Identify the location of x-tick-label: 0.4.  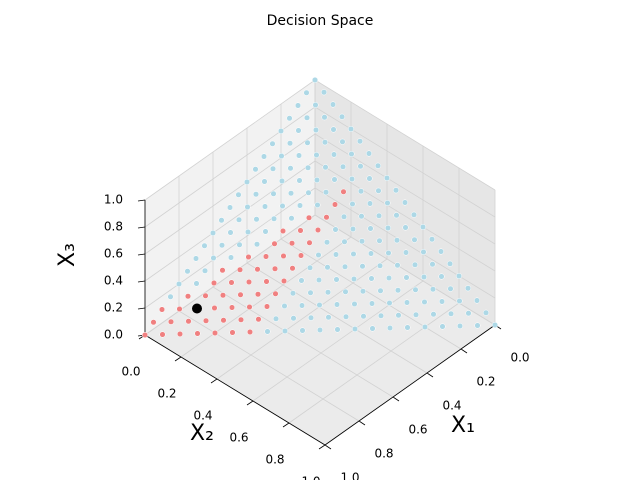
(451, 406).